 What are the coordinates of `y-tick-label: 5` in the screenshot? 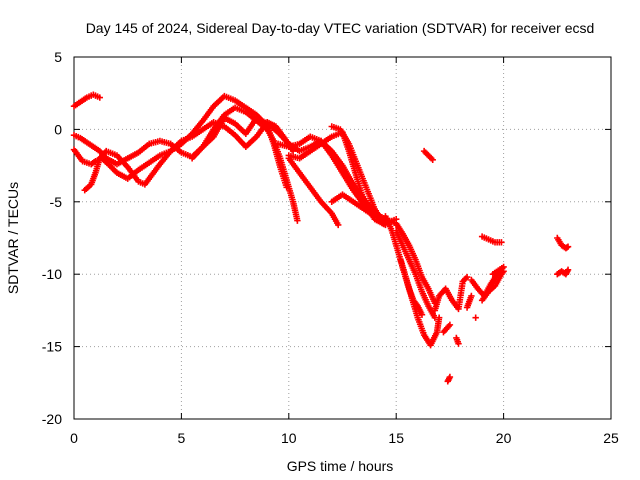 It's located at (58, 57).